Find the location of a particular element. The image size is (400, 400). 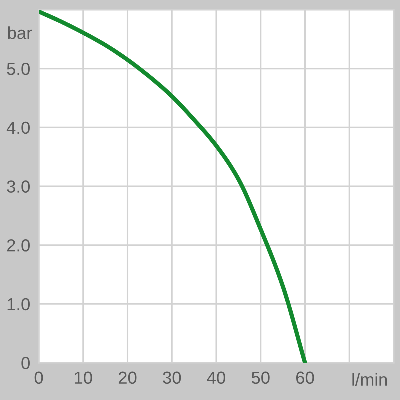

y-tick-label: 1.0 is located at coordinates (19, 304).